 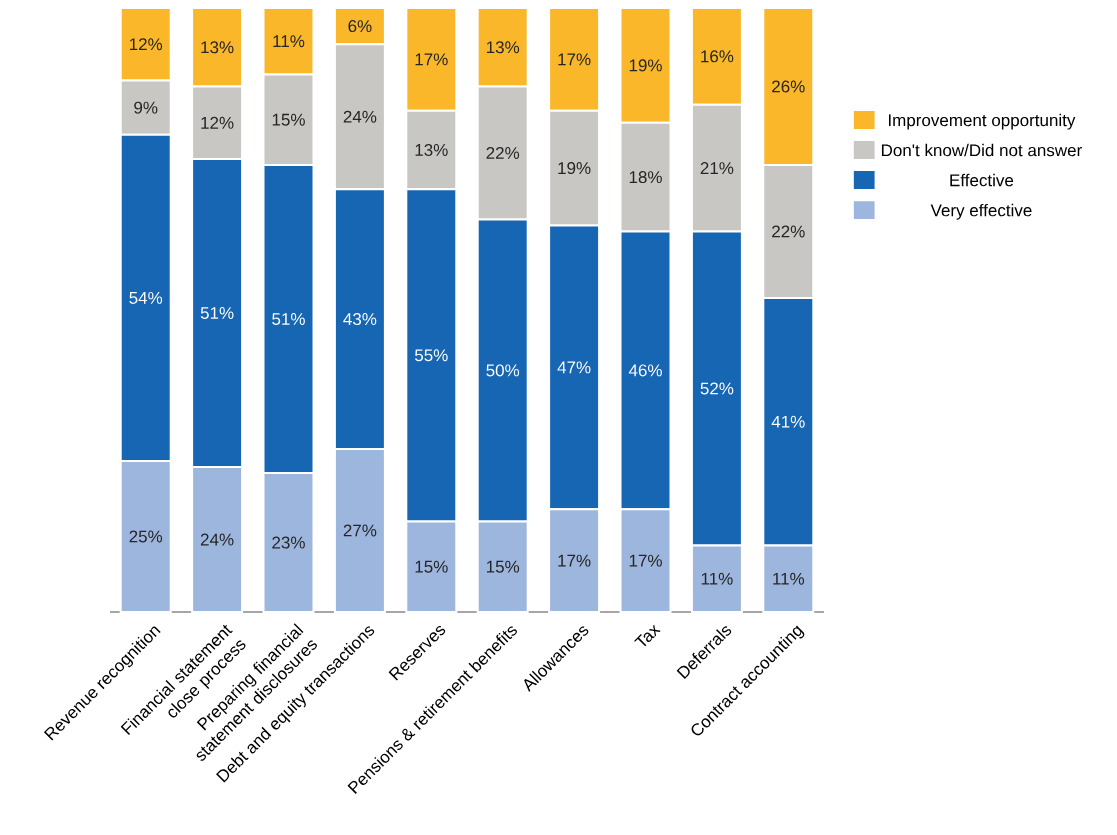 I want to click on data-label: 23%, so click(x=288, y=542).